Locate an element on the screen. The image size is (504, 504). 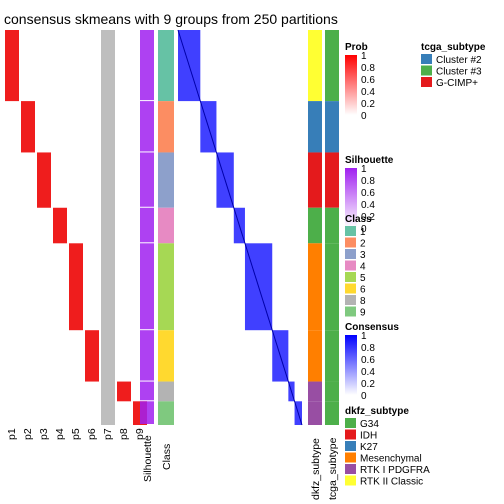
silhouette-legend-tick: 0.4 is located at coordinates (368, 205).